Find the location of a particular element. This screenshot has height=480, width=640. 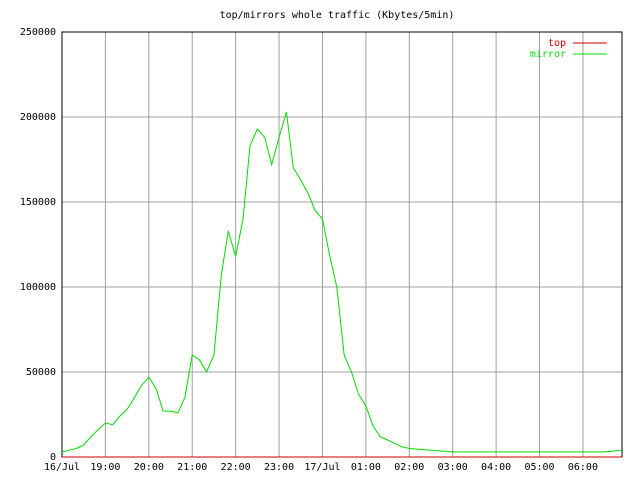

y-tick-label: 150000 is located at coordinates (38, 202).